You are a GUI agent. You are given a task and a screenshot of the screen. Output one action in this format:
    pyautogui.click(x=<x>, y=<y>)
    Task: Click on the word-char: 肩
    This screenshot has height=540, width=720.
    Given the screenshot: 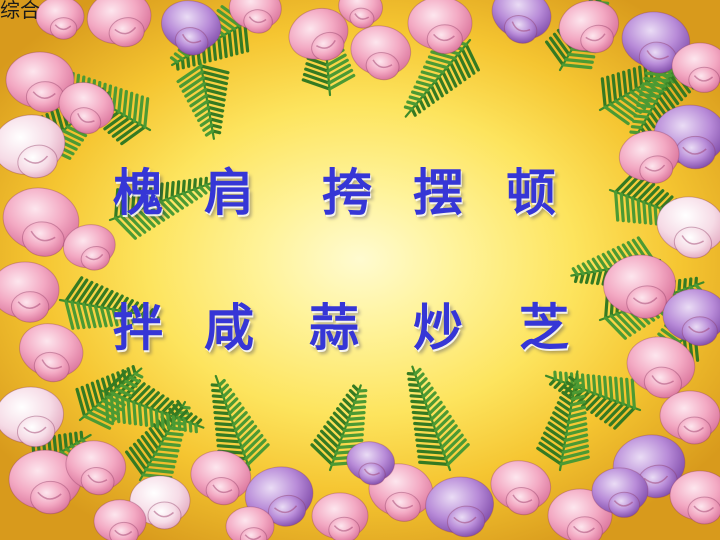 What is the action you would take?
    pyautogui.click(x=229, y=192)
    